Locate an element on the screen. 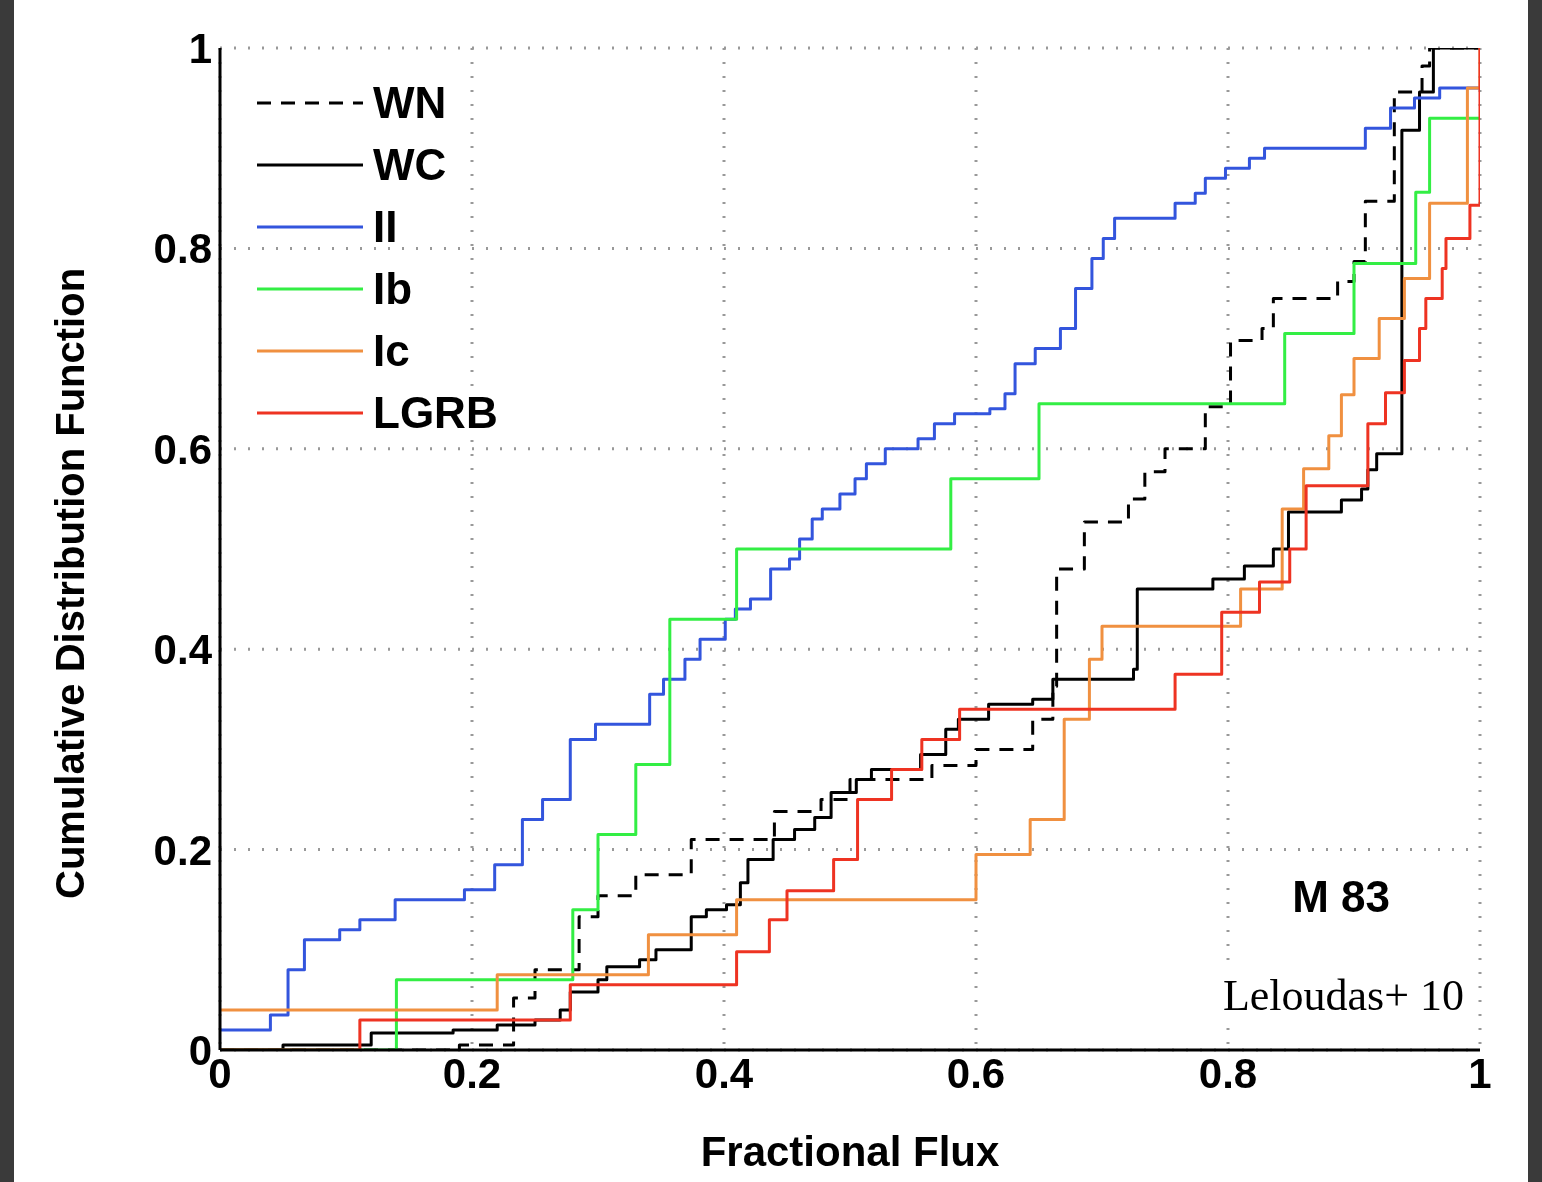  legend-label: LGRB is located at coordinates (435, 413).